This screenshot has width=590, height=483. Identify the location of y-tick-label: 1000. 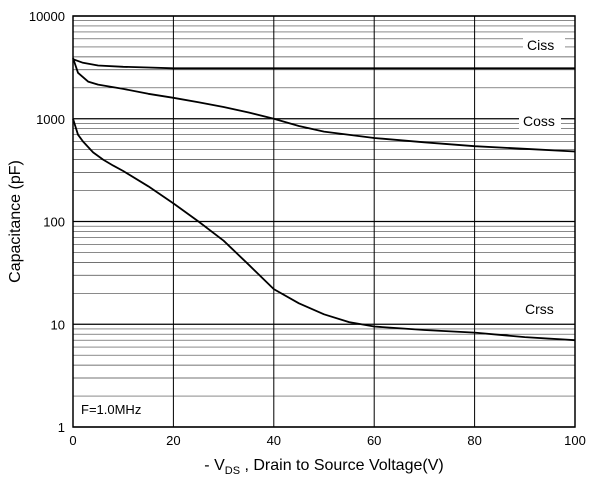
(50, 119).